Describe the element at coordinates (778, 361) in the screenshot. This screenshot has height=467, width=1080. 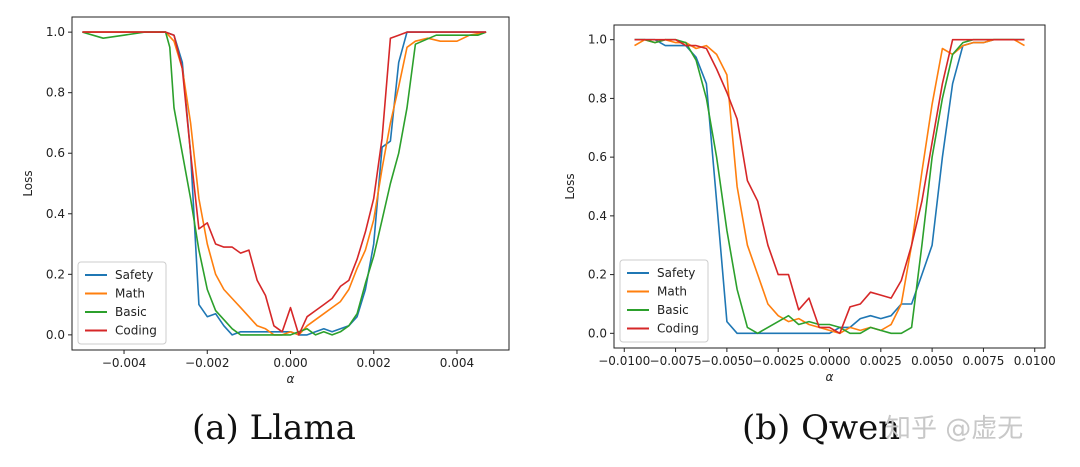
I see `x-tick-label: −0.0025` at that location.